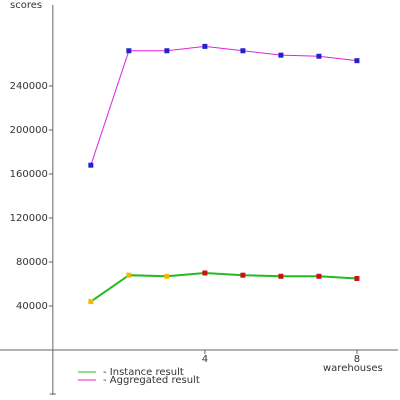  Describe the element at coordinates (29, 130) in the screenshot. I see `y-tick-label: 200000` at that location.